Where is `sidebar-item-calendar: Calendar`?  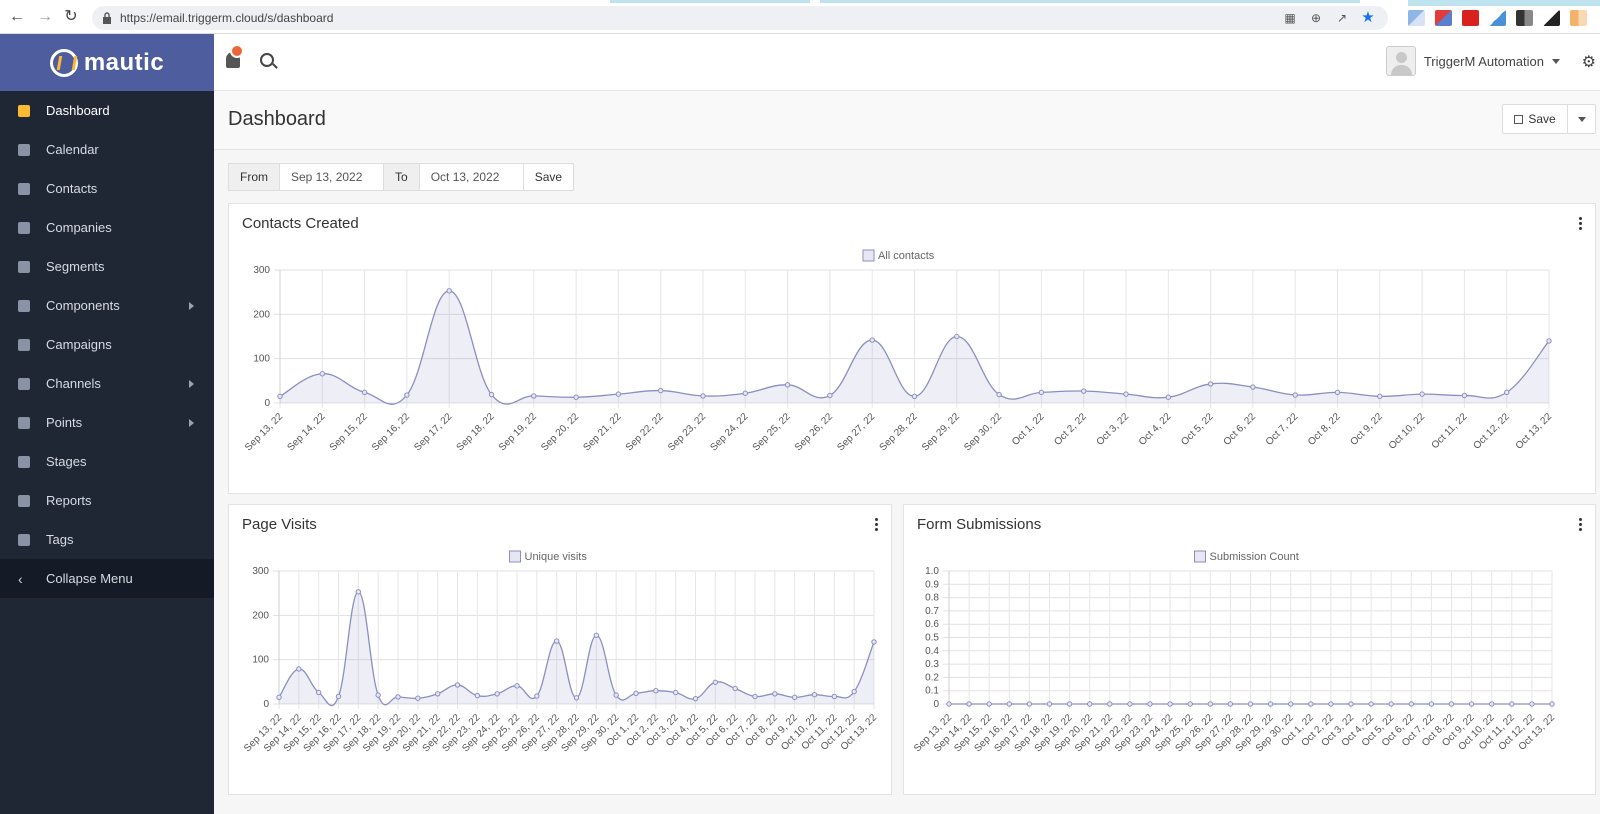
sidebar-item-calendar: Calendar is located at coordinates (107, 149).